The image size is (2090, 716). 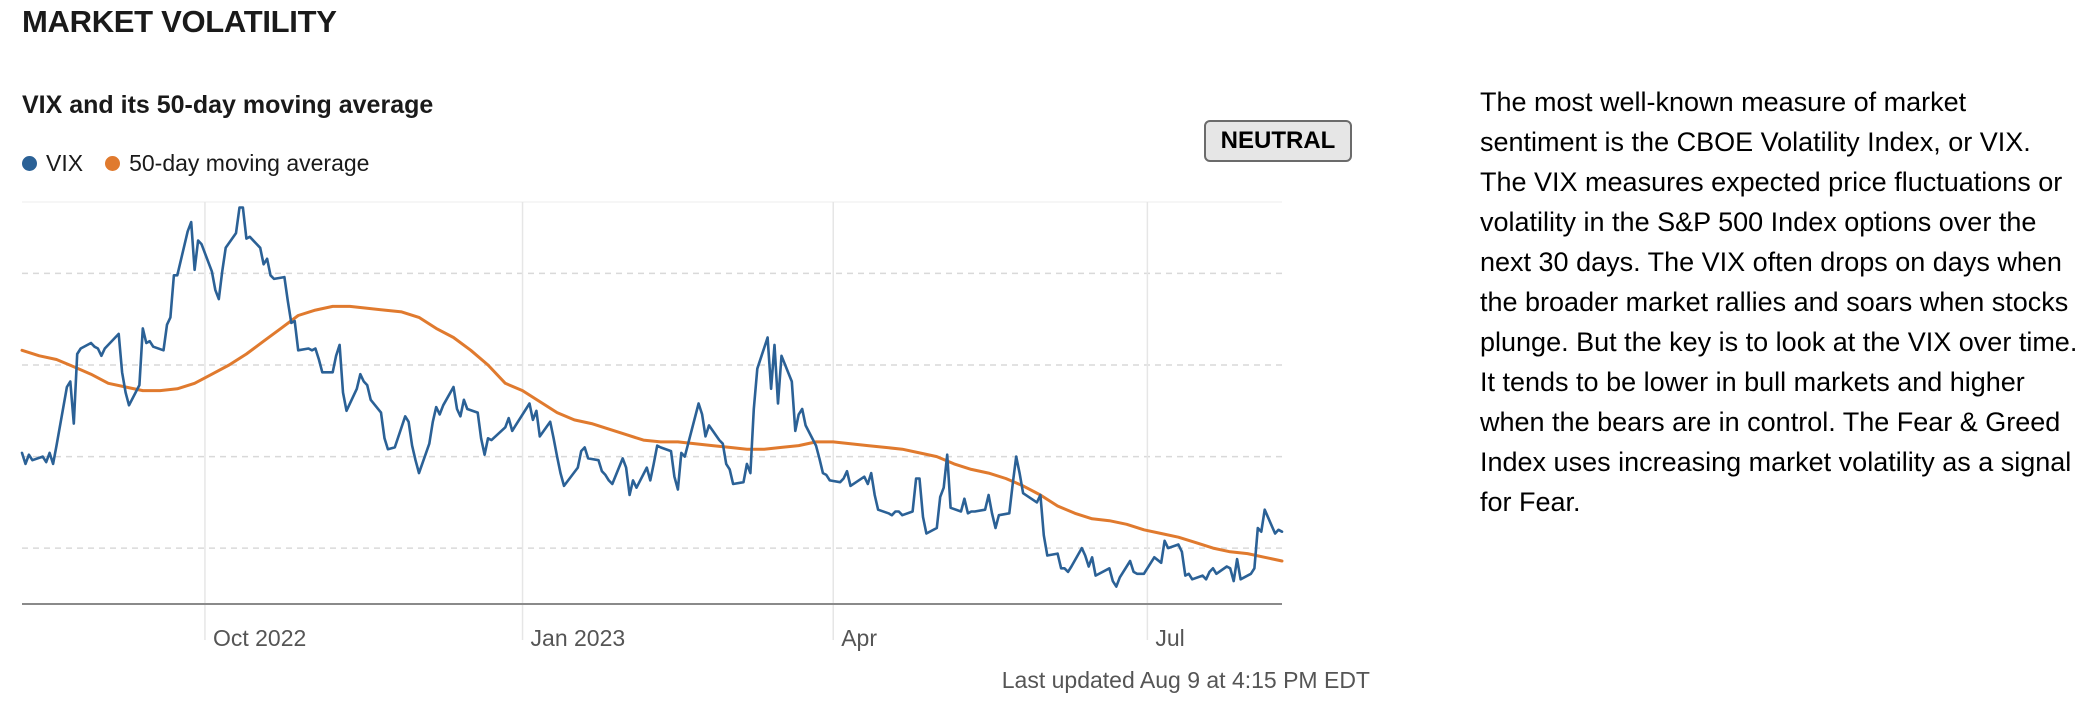 What do you see at coordinates (113, 163) in the screenshot?
I see `moving-average-legend-dot-icon` at bounding box center [113, 163].